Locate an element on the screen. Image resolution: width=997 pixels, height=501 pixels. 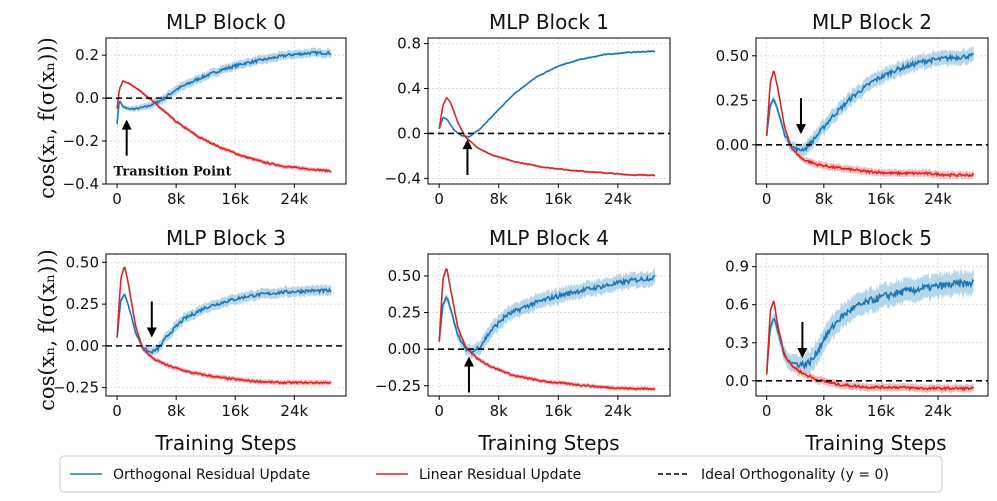
subplot-4: 0 8k 16k 24k −0.25 0.00 0.25 0.50 MLP Block 4 is located at coordinates (523, 323).